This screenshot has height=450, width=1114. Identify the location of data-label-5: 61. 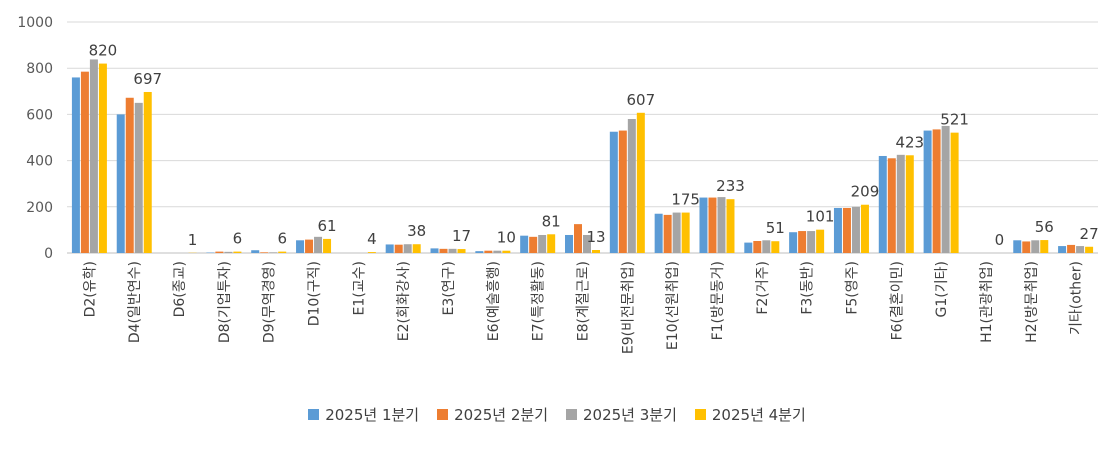
(326, 226).